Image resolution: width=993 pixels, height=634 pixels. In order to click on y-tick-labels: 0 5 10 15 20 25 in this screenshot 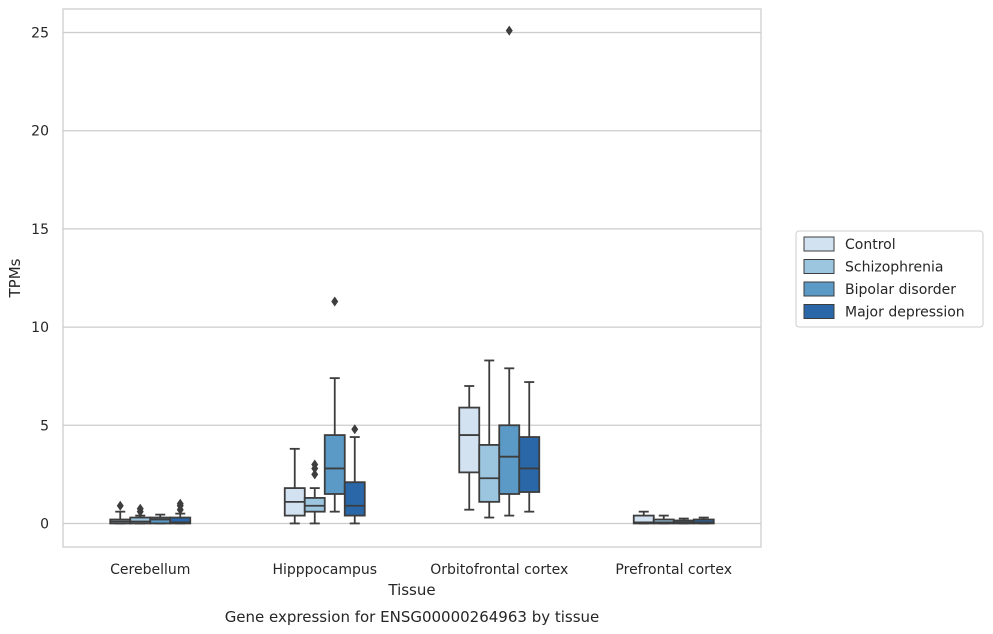, I will do `click(40, 279)`.